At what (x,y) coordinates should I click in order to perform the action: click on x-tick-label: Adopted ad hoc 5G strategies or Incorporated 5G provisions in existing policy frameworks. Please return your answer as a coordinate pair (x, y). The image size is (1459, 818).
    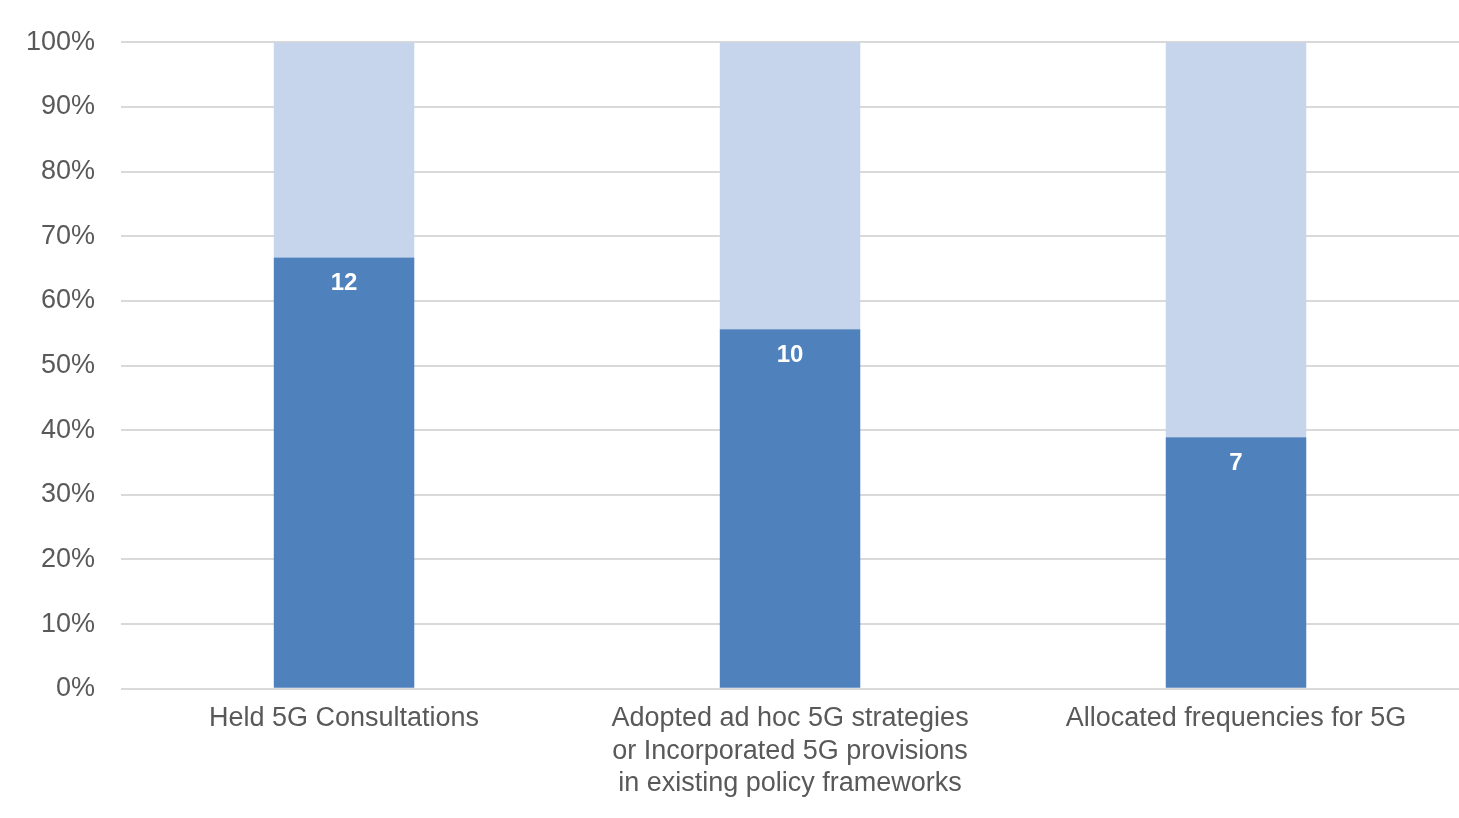
    Looking at the image, I should click on (790, 750).